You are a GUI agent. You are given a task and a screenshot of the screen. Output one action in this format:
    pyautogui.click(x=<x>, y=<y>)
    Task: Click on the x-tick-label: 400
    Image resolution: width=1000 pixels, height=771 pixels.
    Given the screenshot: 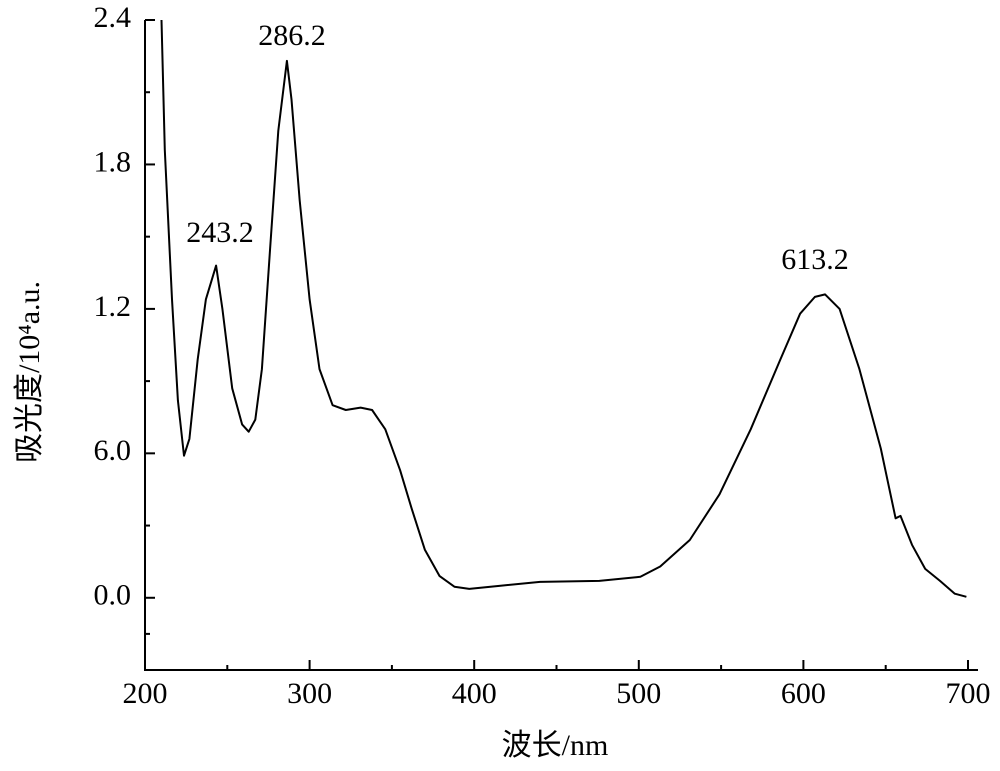 What is the action you would take?
    pyautogui.click(x=474, y=693)
    